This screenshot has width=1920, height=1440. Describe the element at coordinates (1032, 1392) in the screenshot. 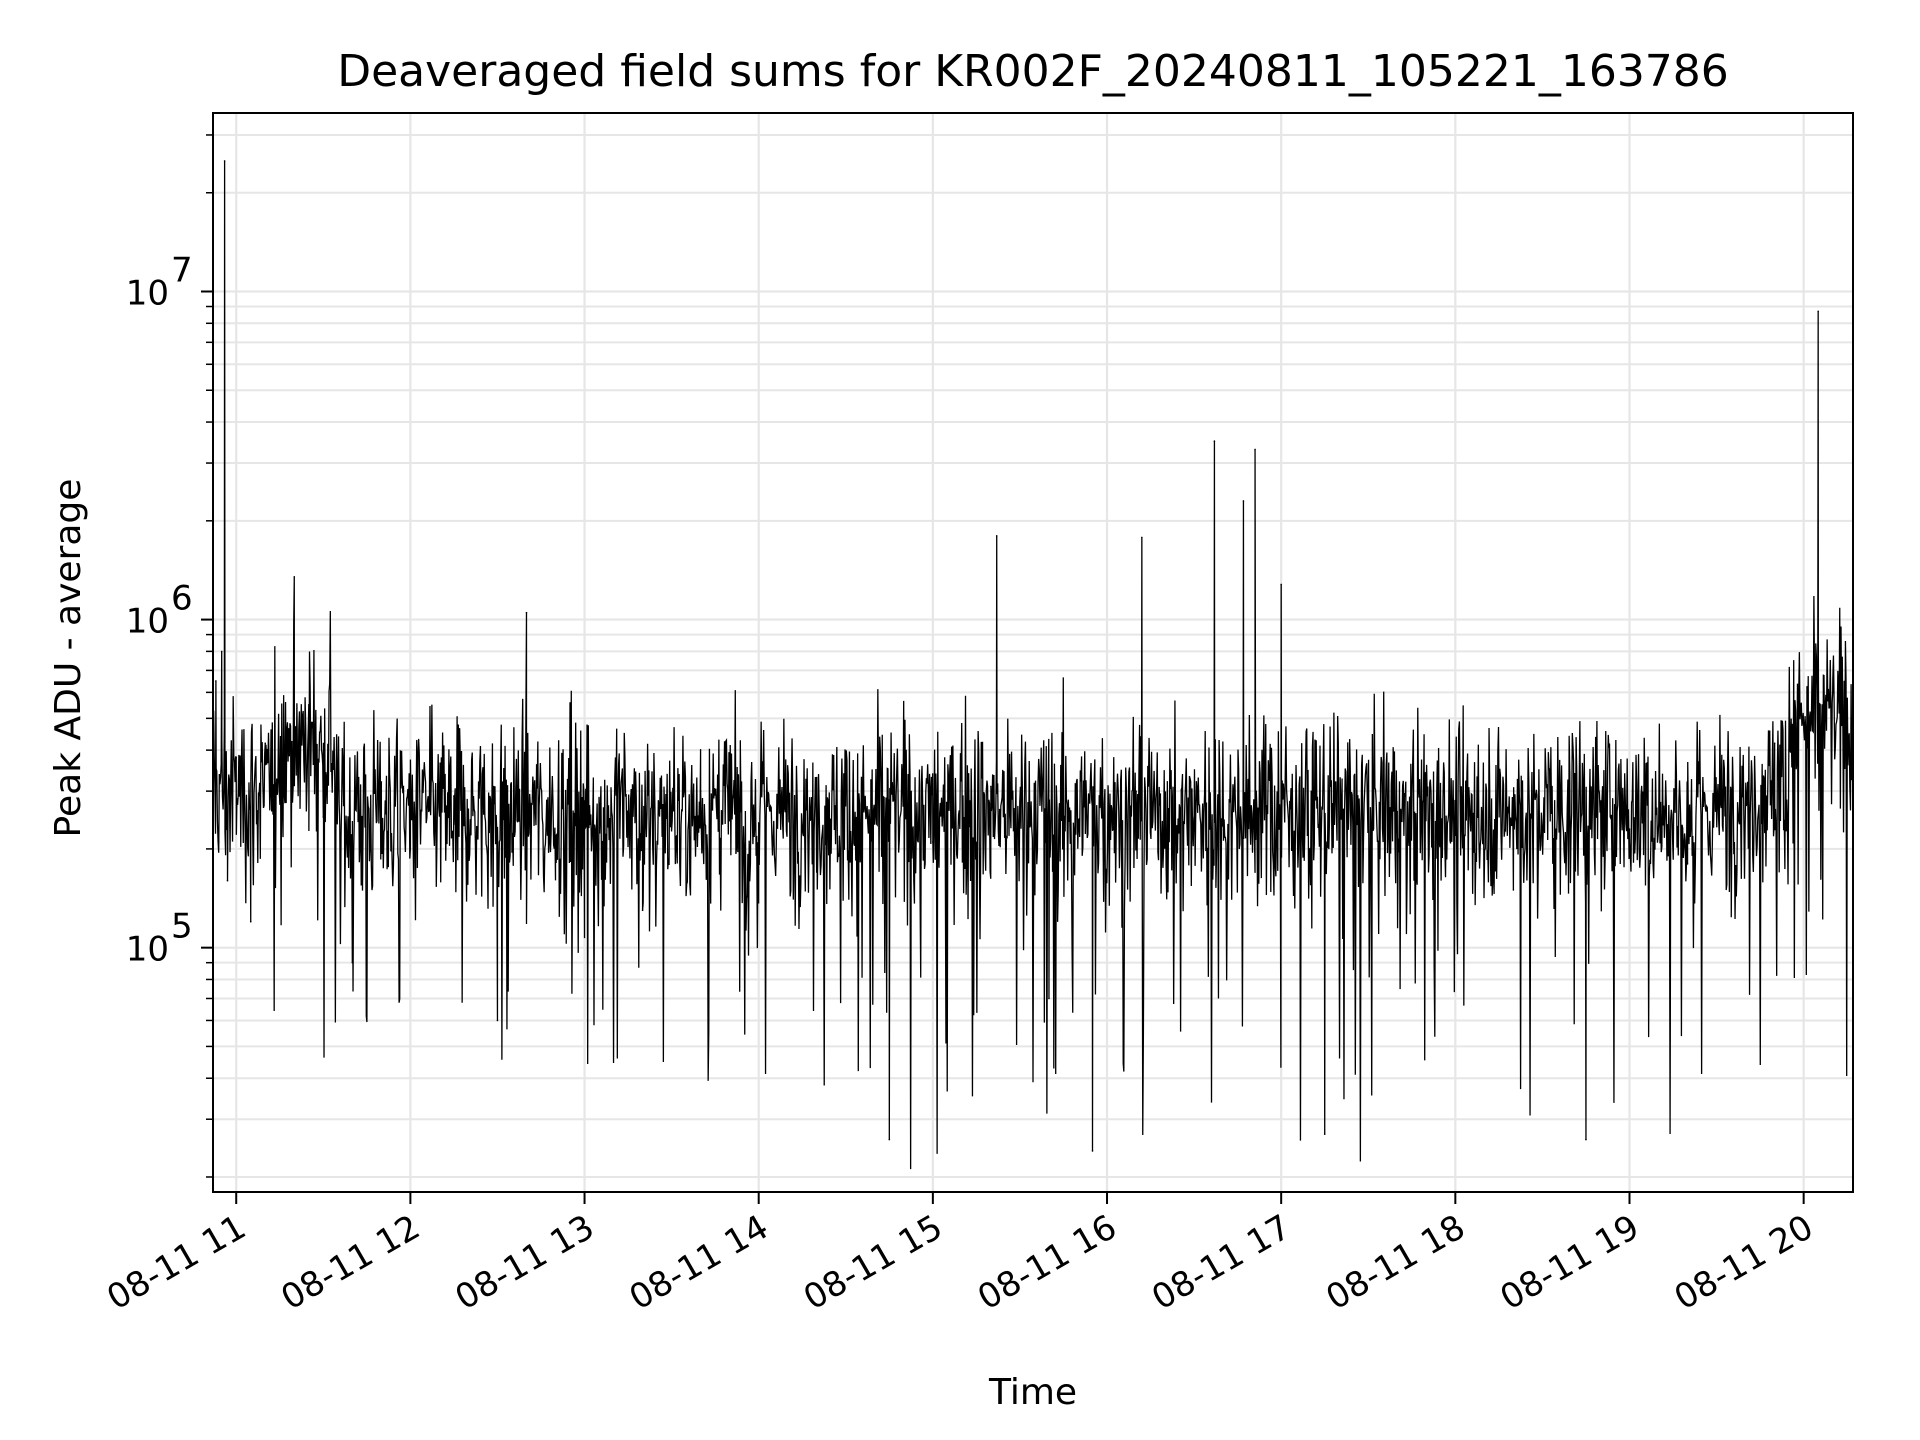

I see `x-axis-title: Time` at that location.